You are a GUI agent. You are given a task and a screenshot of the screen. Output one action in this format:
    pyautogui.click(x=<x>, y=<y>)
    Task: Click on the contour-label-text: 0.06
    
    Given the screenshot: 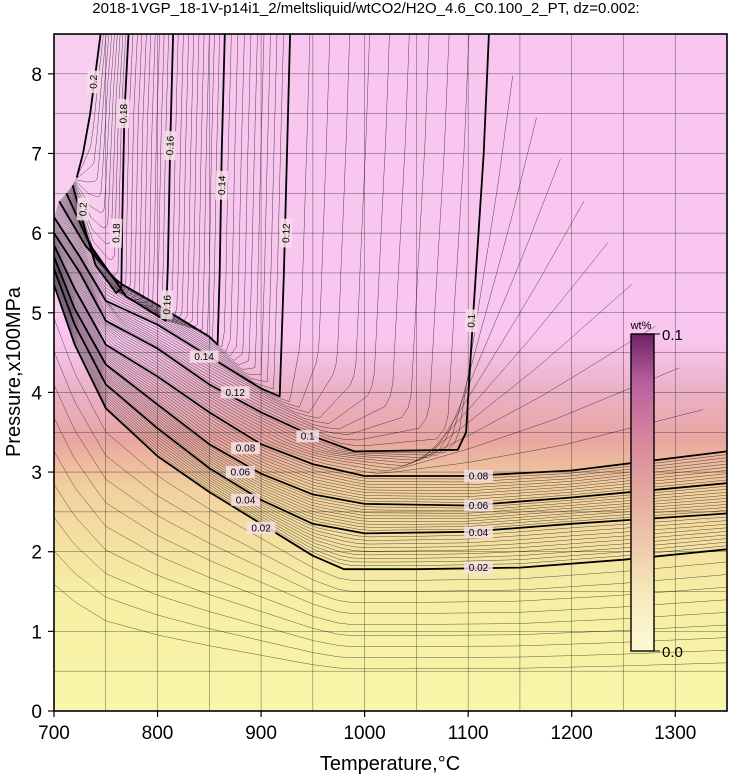 What is the action you would take?
    pyautogui.click(x=479, y=506)
    